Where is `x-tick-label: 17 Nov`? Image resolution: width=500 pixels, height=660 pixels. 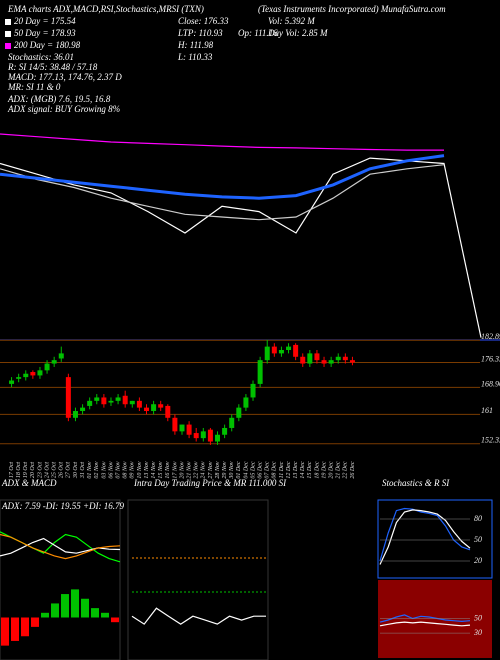 x-tick-label: 17 Nov is located at coordinates (175, 470).